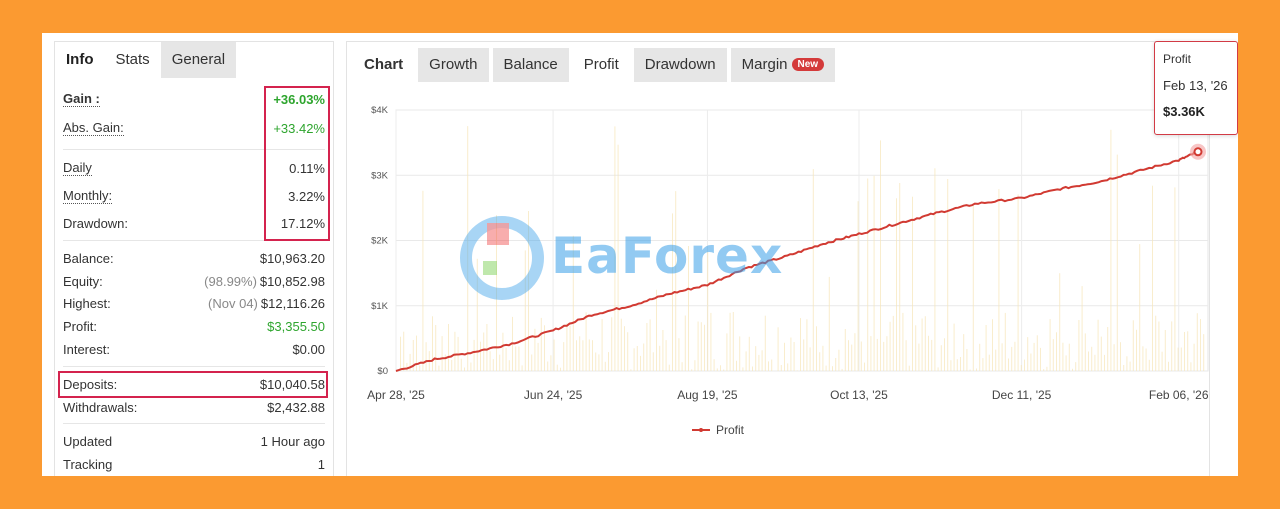  What do you see at coordinates (1177, 59) in the screenshot?
I see `tooltip-series: Profit` at bounding box center [1177, 59].